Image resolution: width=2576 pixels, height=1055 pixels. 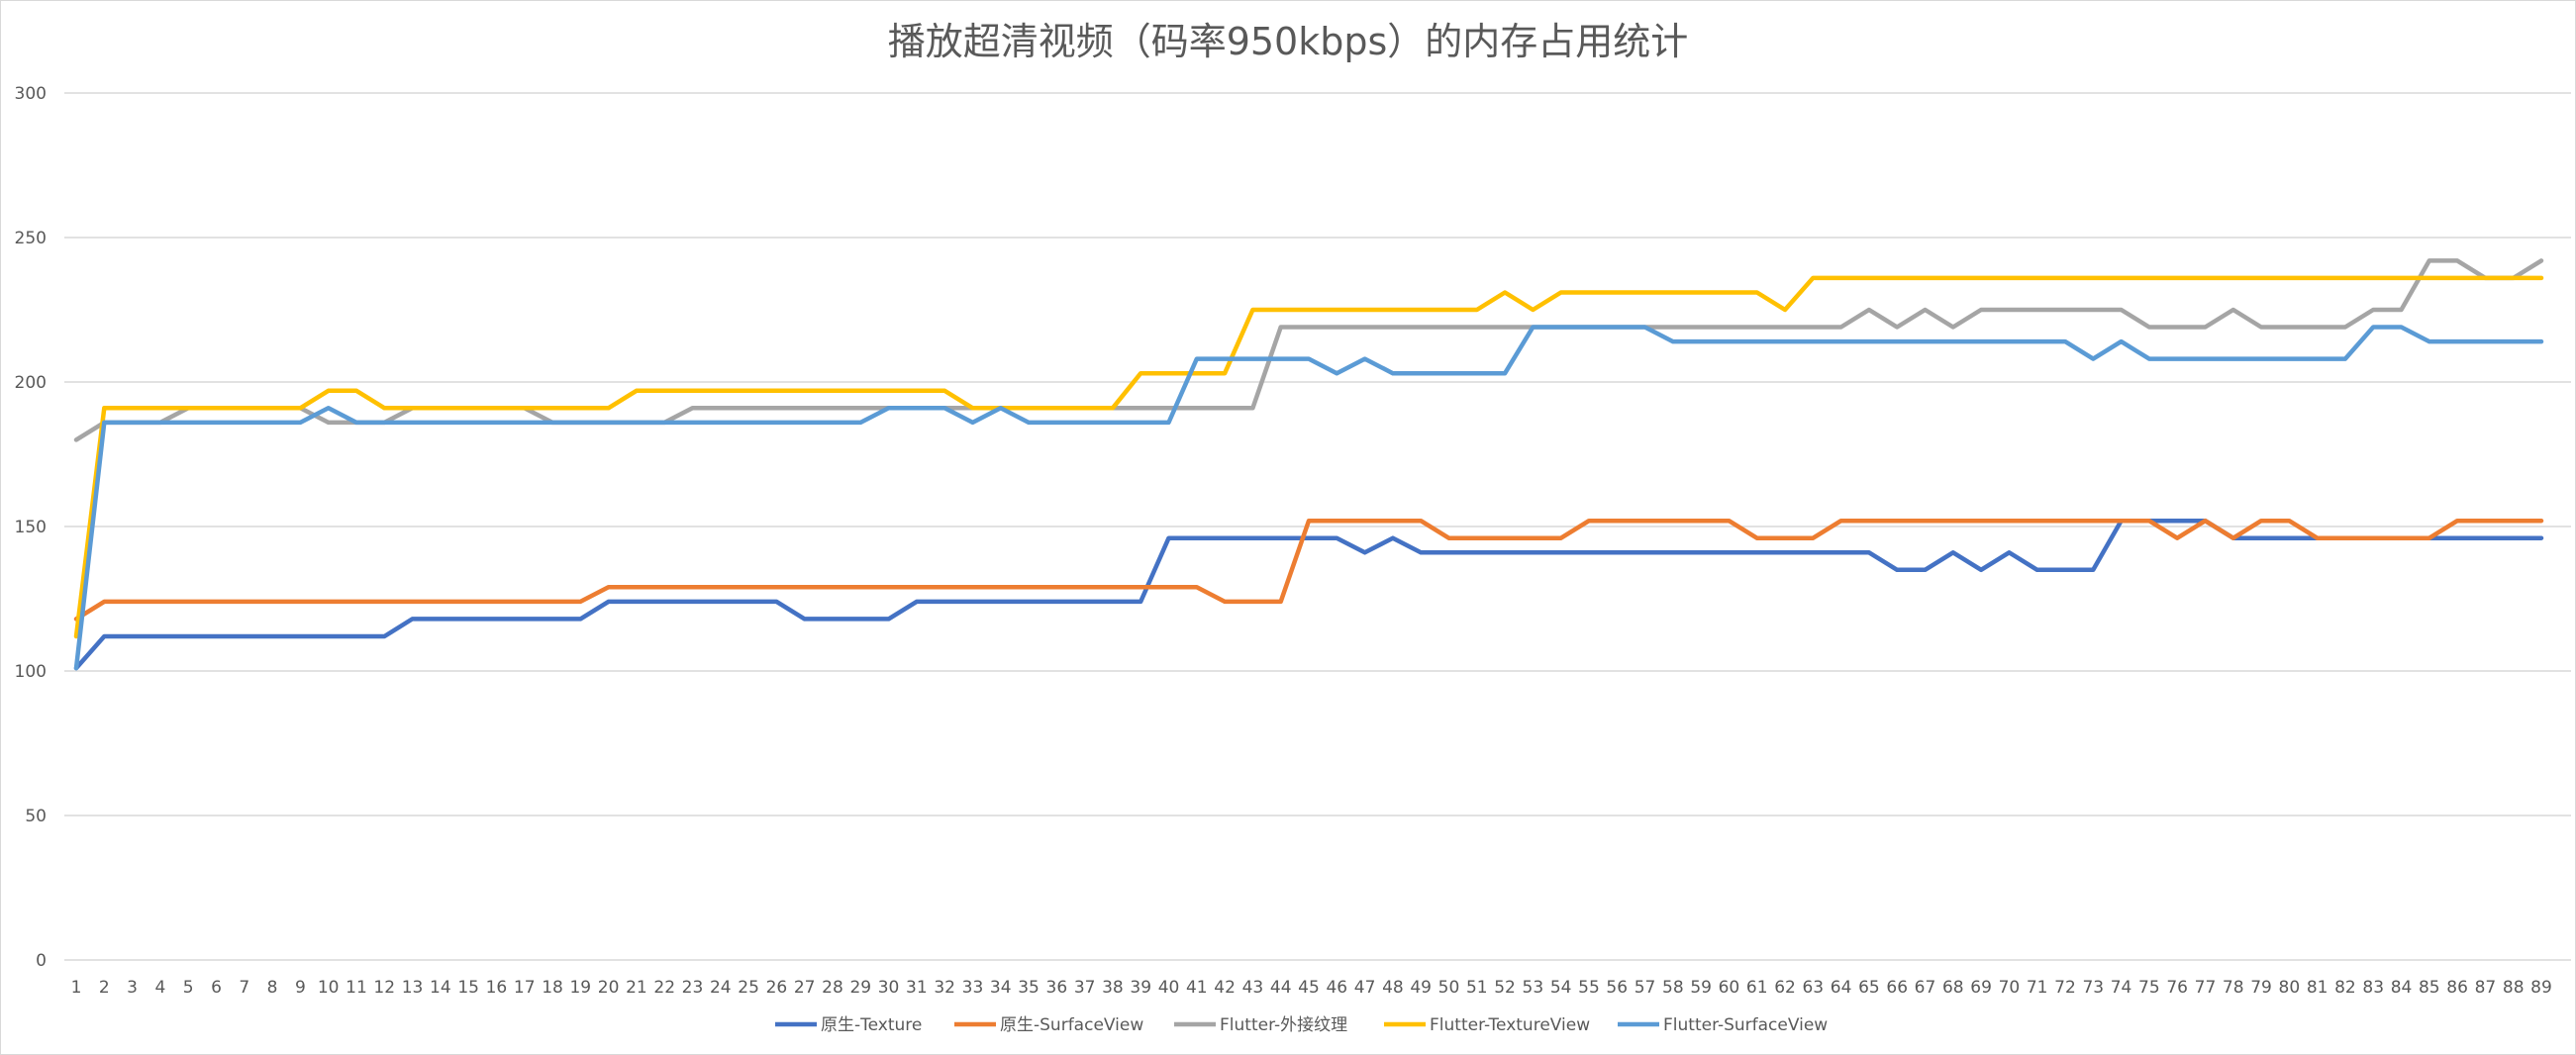 What do you see at coordinates (384, 988) in the screenshot?
I see `x-tick-label: 12` at bounding box center [384, 988].